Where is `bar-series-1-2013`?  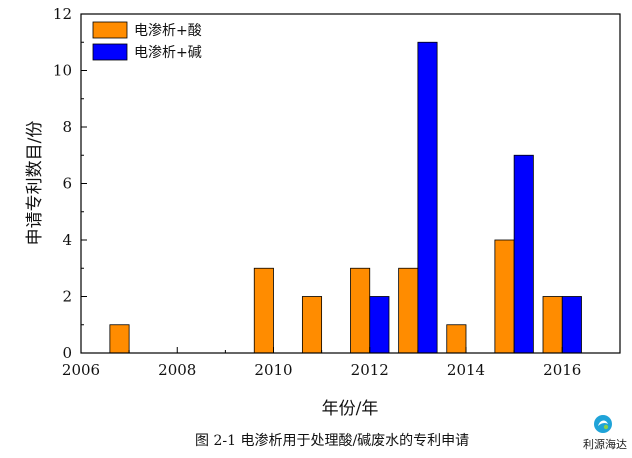
bar-series-1-2013 is located at coordinates (408, 310).